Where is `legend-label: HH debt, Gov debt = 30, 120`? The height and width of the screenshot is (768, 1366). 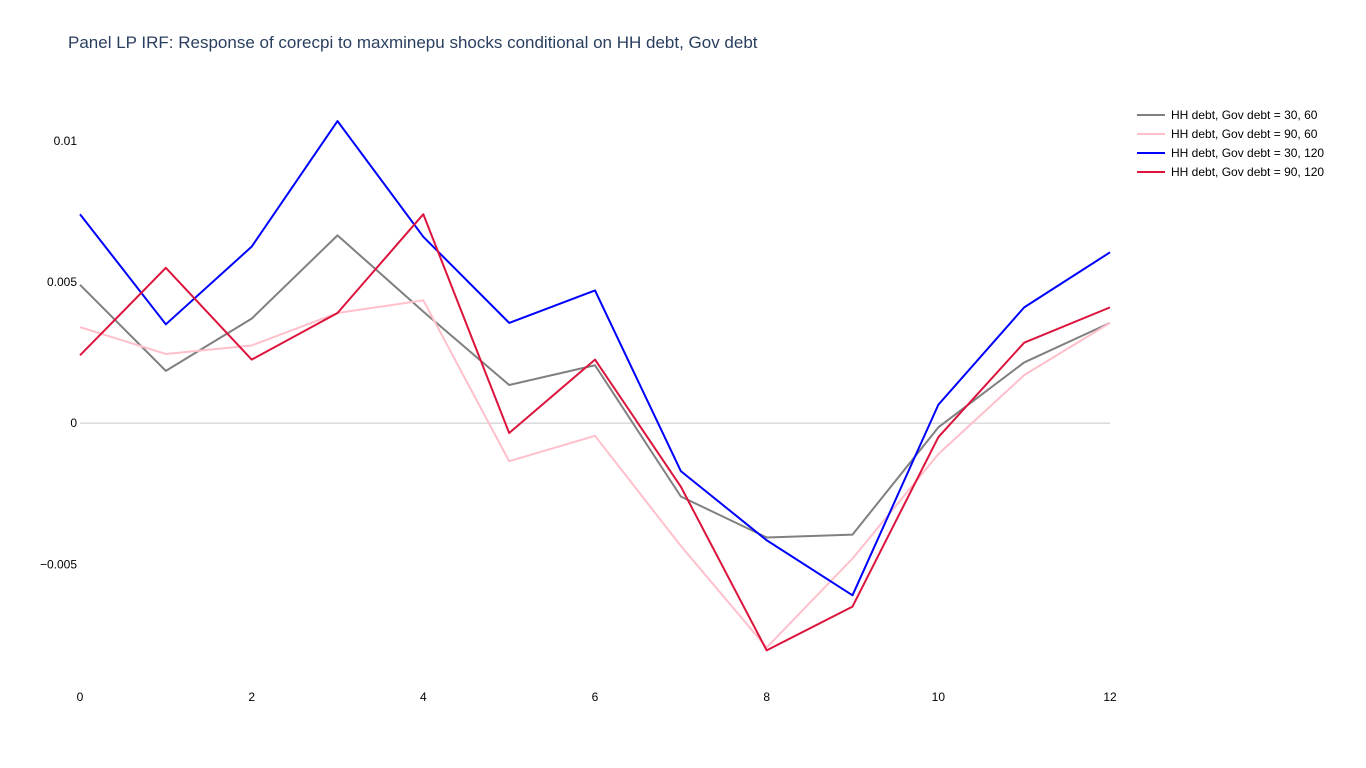 legend-label: HH debt, Gov debt = 30, 120 is located at coordinates (1247, 153).